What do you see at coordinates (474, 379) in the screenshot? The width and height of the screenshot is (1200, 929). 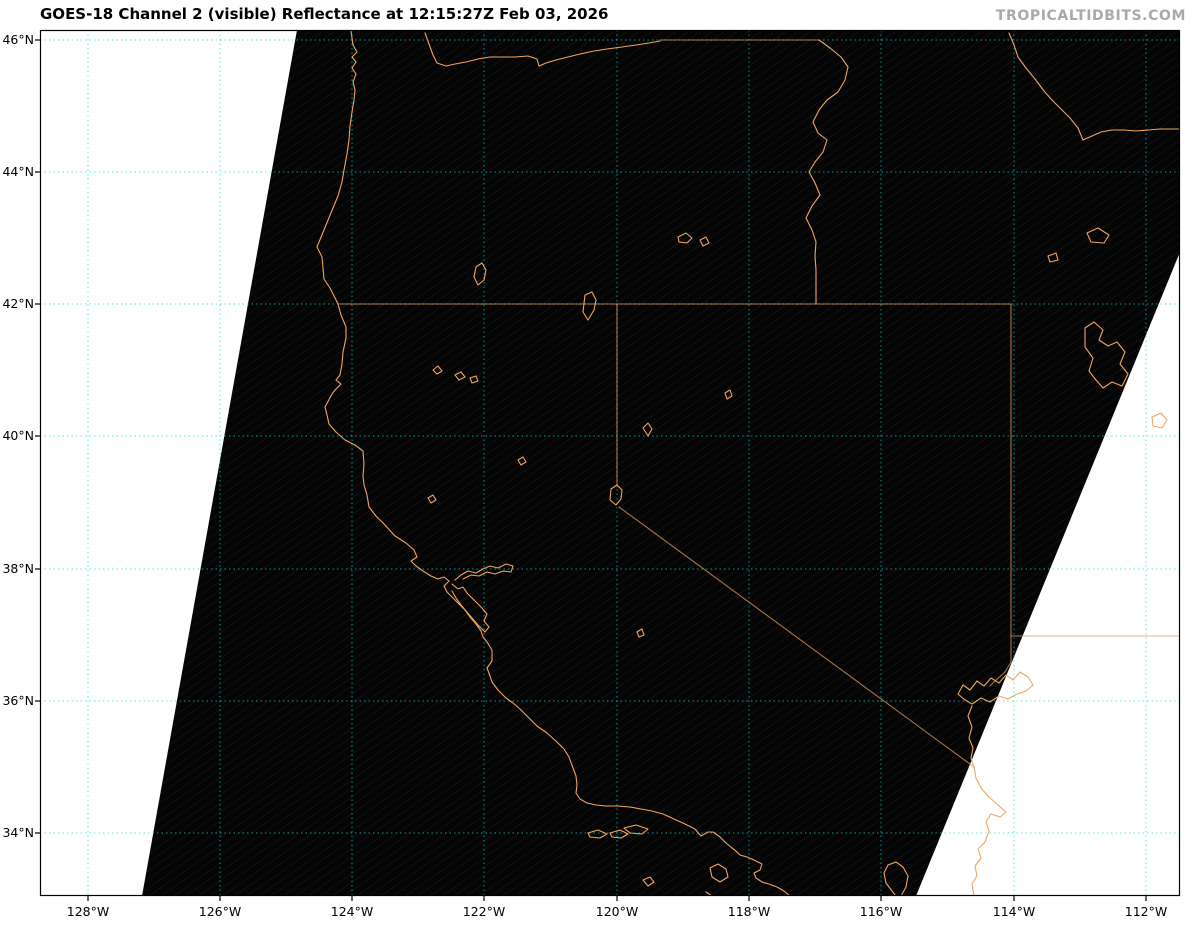 I see `shasta-lake-east-outline` at bounding box center [474, 379].